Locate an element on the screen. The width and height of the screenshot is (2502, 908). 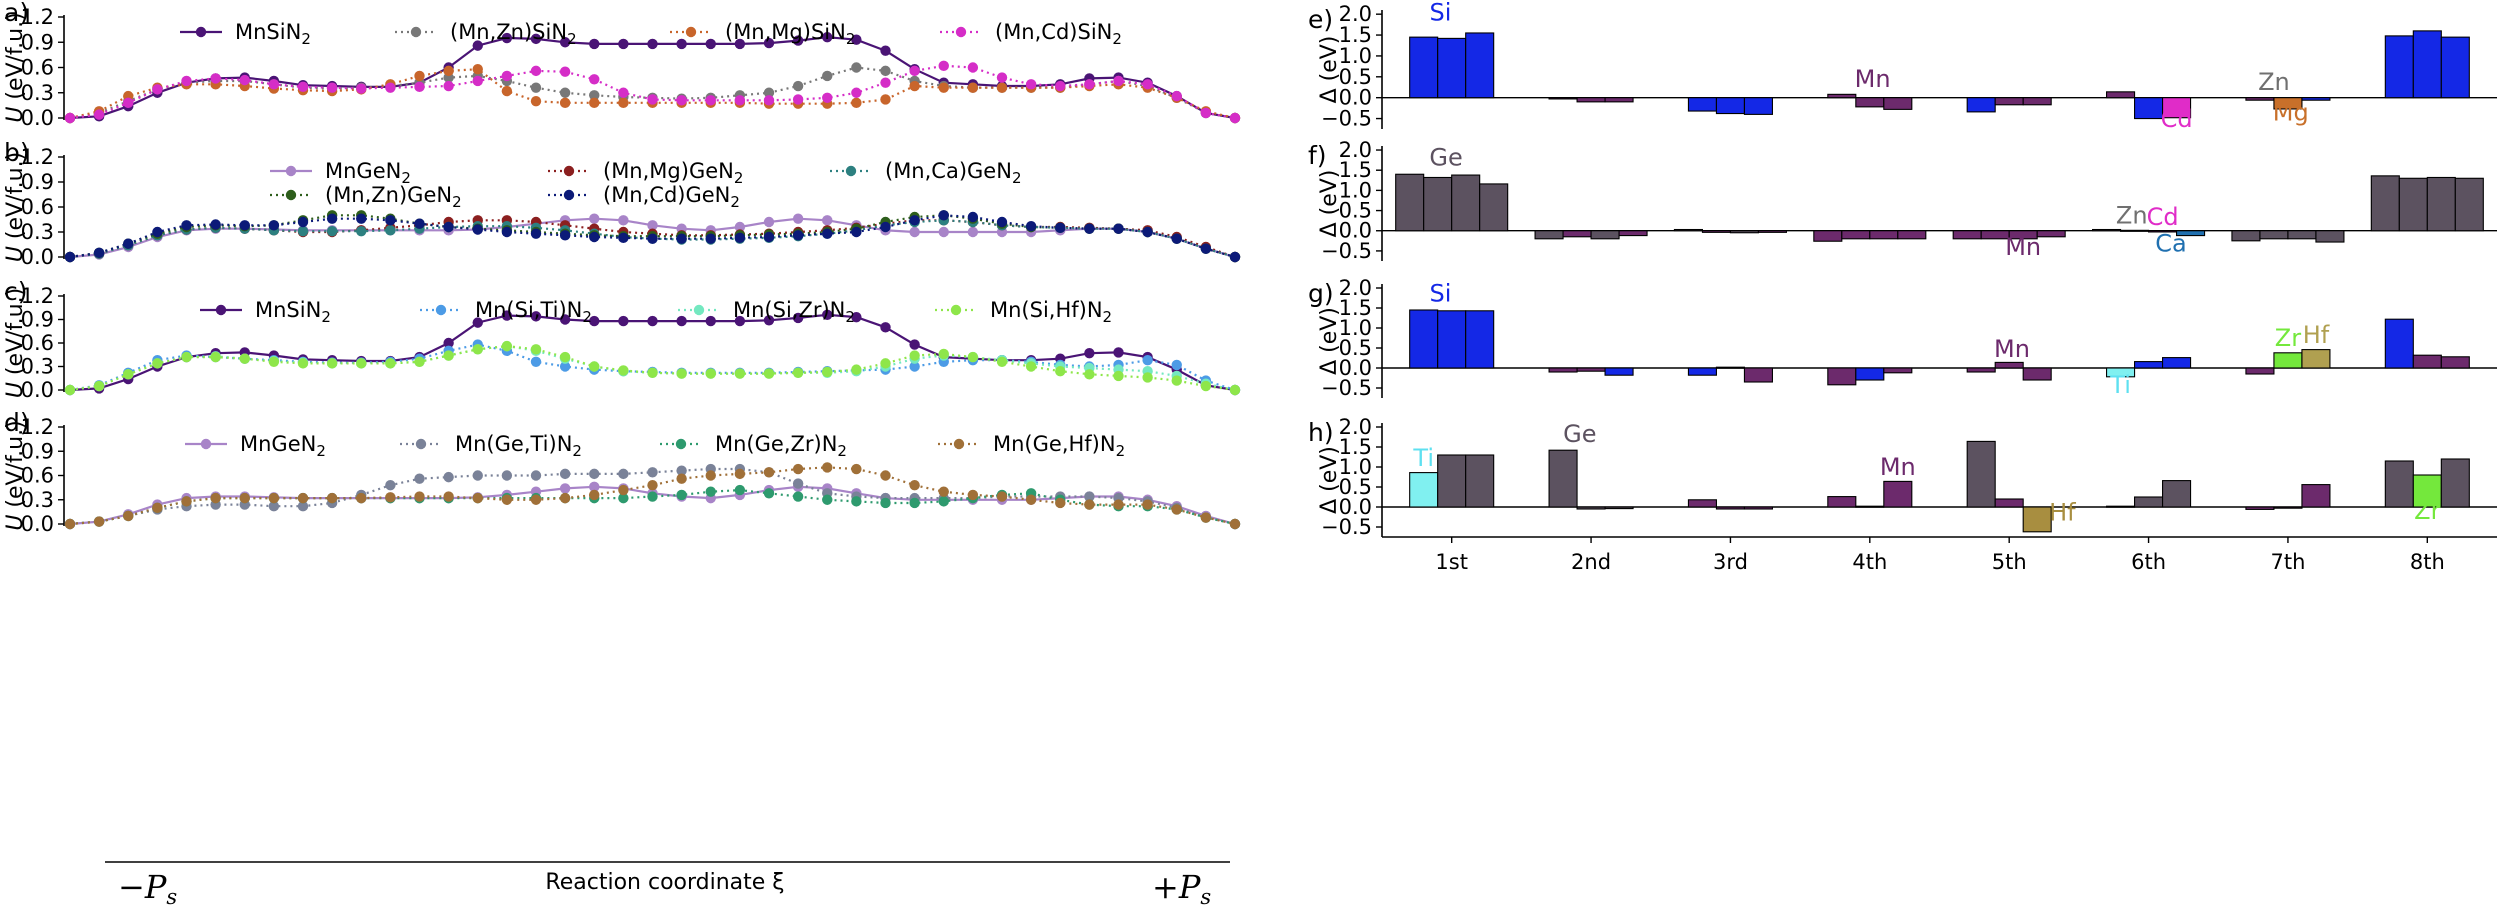
element-annotation: Cd is located at coordinates (2163, 217).